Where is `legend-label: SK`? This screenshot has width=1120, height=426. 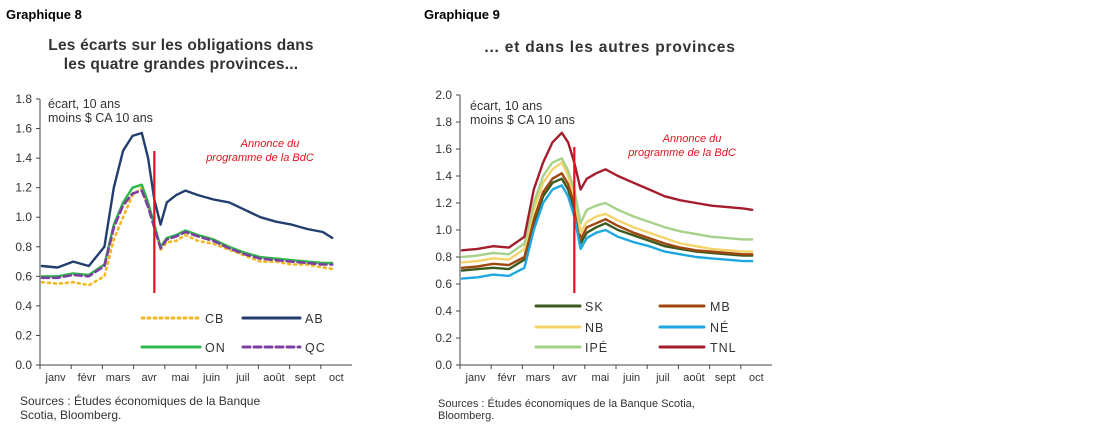 legend-label: SK is located at coordinates (594, 307).